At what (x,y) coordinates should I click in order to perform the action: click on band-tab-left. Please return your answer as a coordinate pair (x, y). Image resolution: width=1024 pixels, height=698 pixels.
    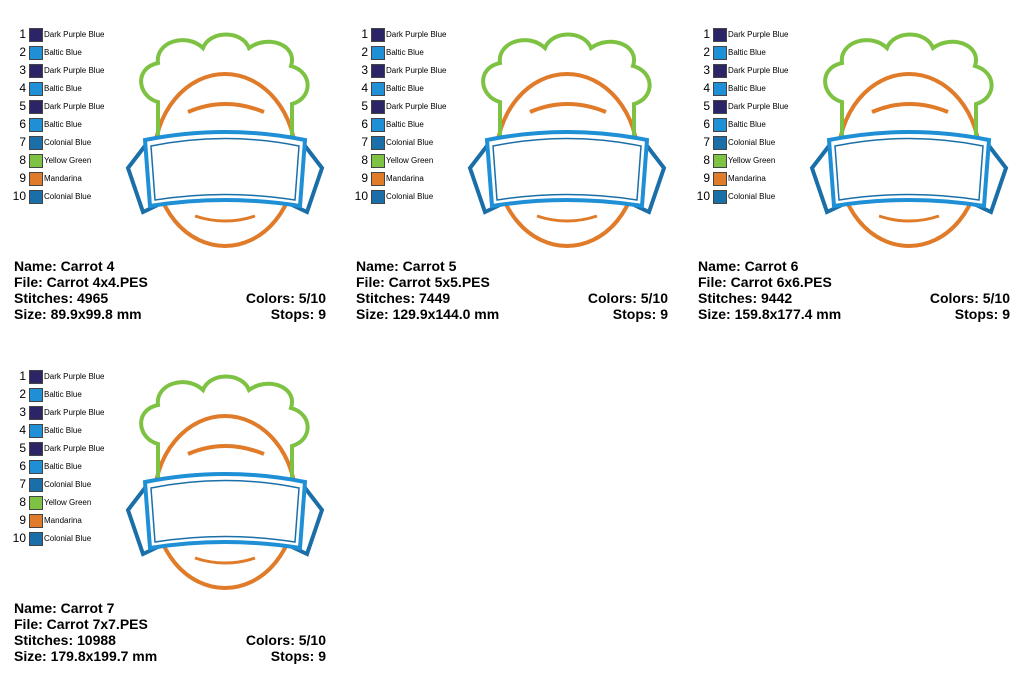
    Looking at the image, I should click on (485, 177).